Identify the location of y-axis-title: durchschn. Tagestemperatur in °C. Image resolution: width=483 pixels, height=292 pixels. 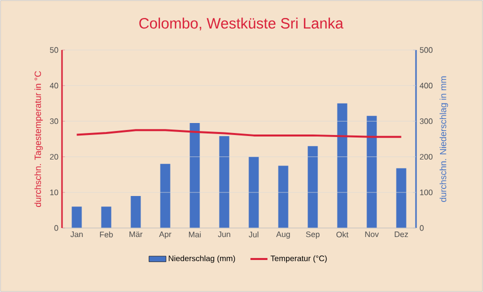
(38, 139).